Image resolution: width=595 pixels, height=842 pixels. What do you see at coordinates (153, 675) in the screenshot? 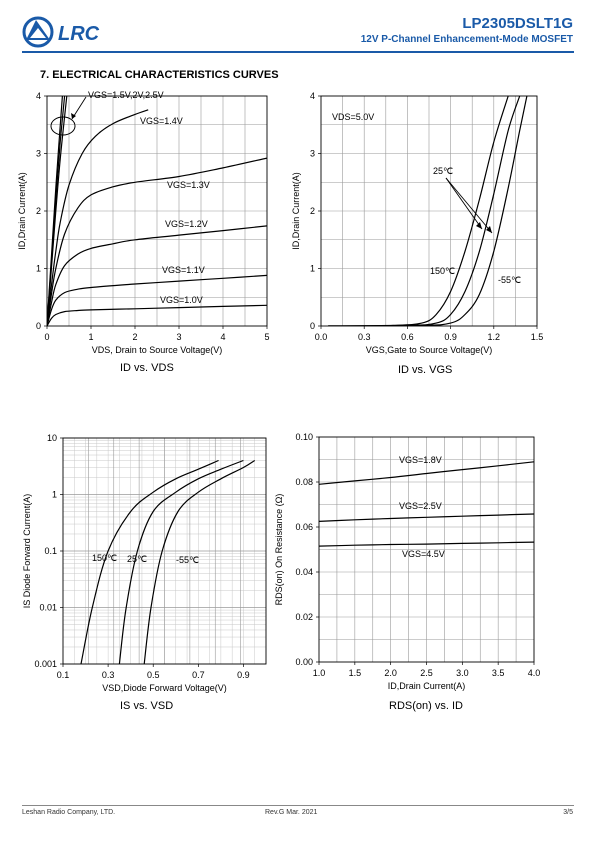
I see `x-tick-label: 0.5` at bounding box center [153, 675].